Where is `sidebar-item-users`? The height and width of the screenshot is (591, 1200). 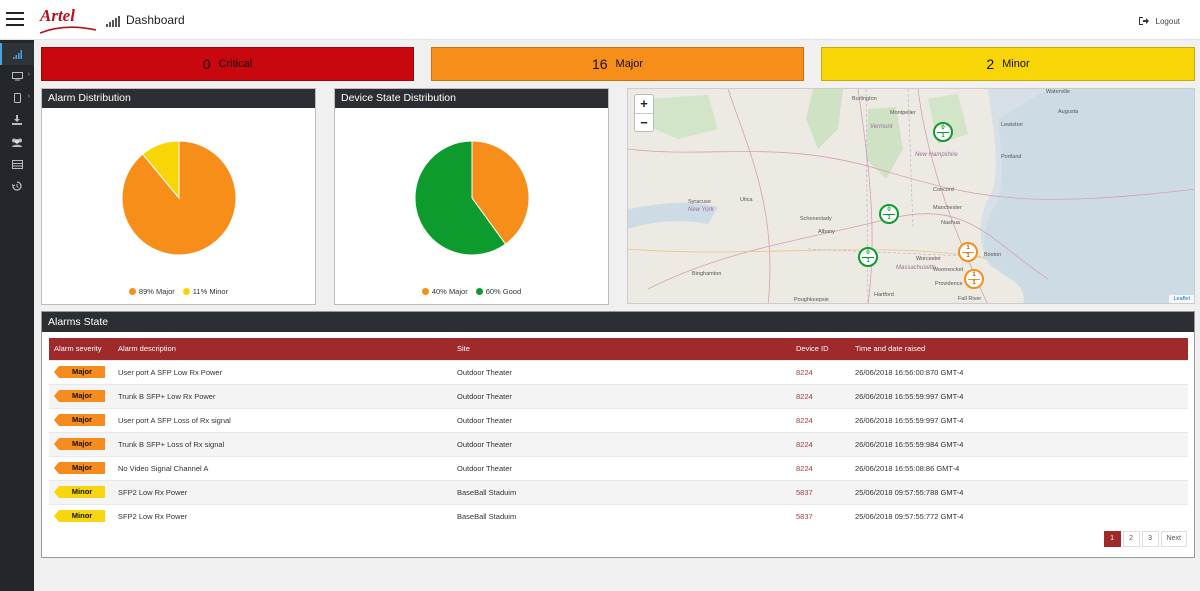 sidebar-item-users is located at coordinates (17, 142).